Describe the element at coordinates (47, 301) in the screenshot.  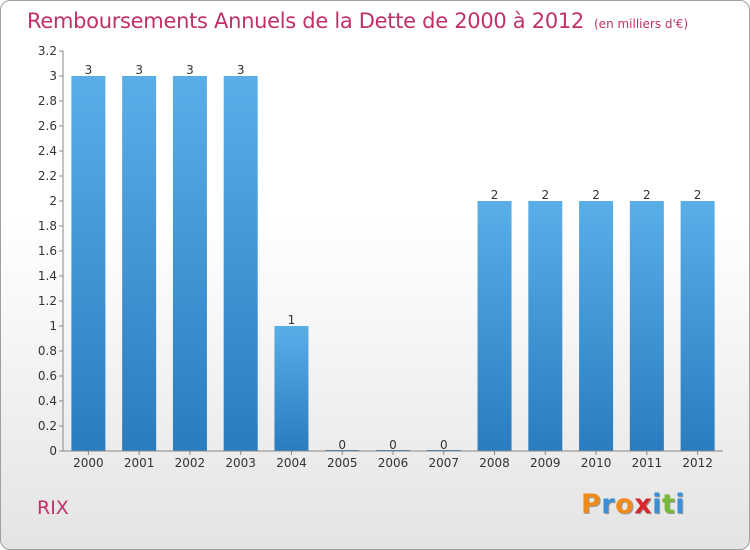
I see `y-tick-label: 1.2` at that location.